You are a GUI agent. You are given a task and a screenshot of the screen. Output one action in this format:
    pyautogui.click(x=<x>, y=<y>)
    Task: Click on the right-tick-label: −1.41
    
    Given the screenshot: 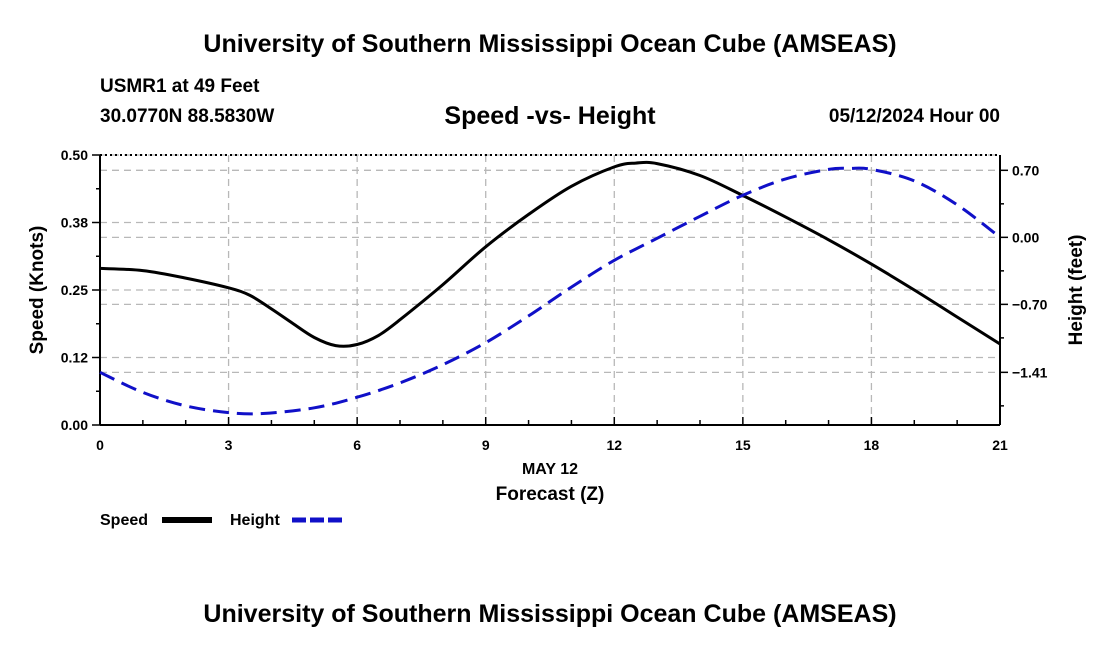 What is the action you would take?
    pyautogui.click(x=1030, y=372)
    